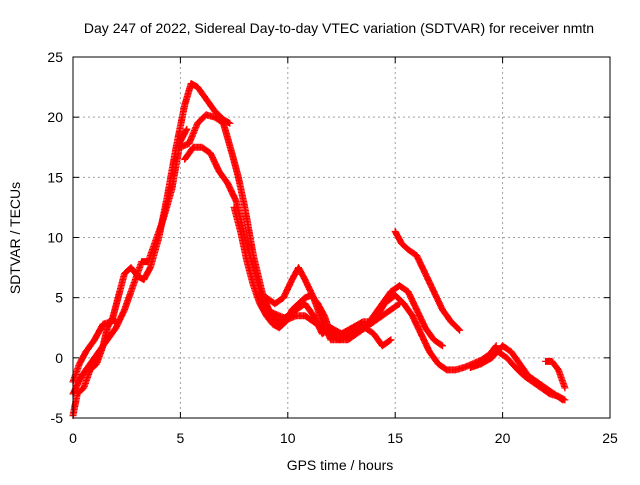 The image size is (640, 485). What do you see at coordinates (57, 418) in the screenshot?
I see `y-tick-label: -5` at bounding box center [57, 418].